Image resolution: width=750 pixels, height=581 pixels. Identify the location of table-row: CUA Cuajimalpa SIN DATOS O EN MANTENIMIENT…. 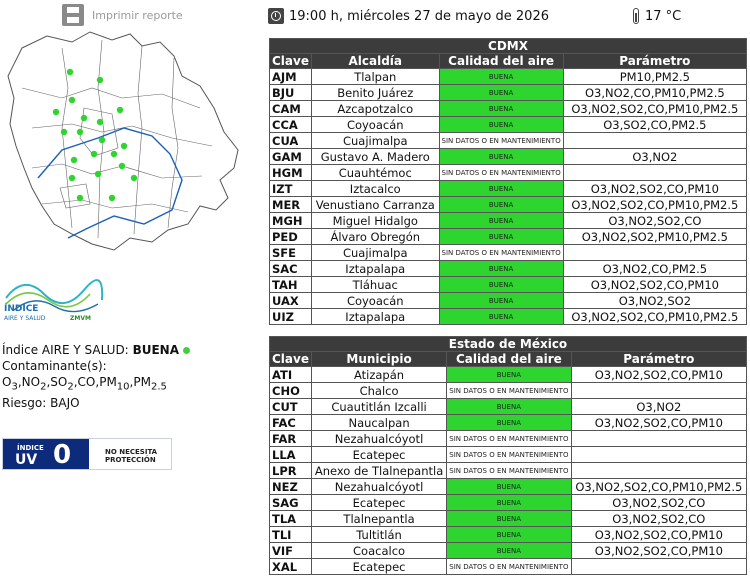
(508, 140).